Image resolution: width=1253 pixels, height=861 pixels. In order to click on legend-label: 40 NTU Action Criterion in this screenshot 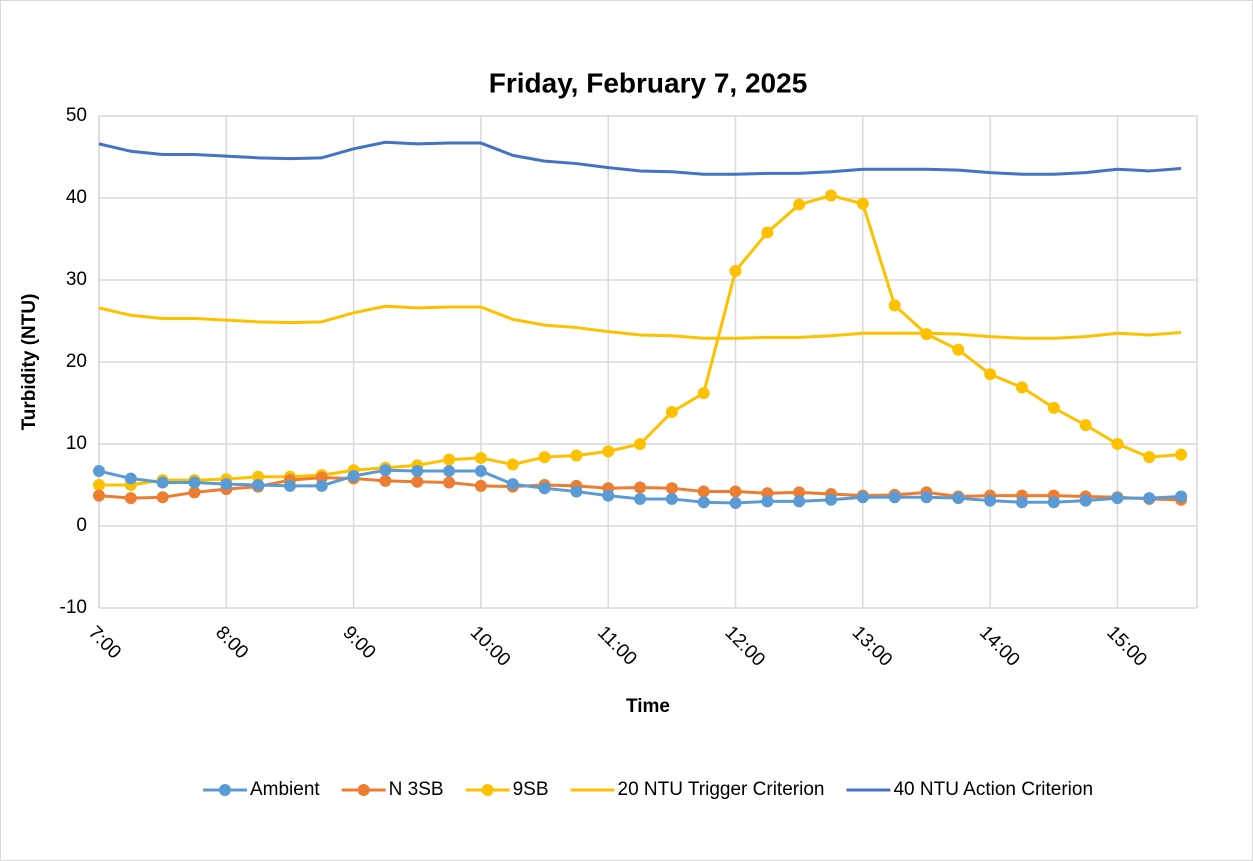, I will do `click(993, 789)`.